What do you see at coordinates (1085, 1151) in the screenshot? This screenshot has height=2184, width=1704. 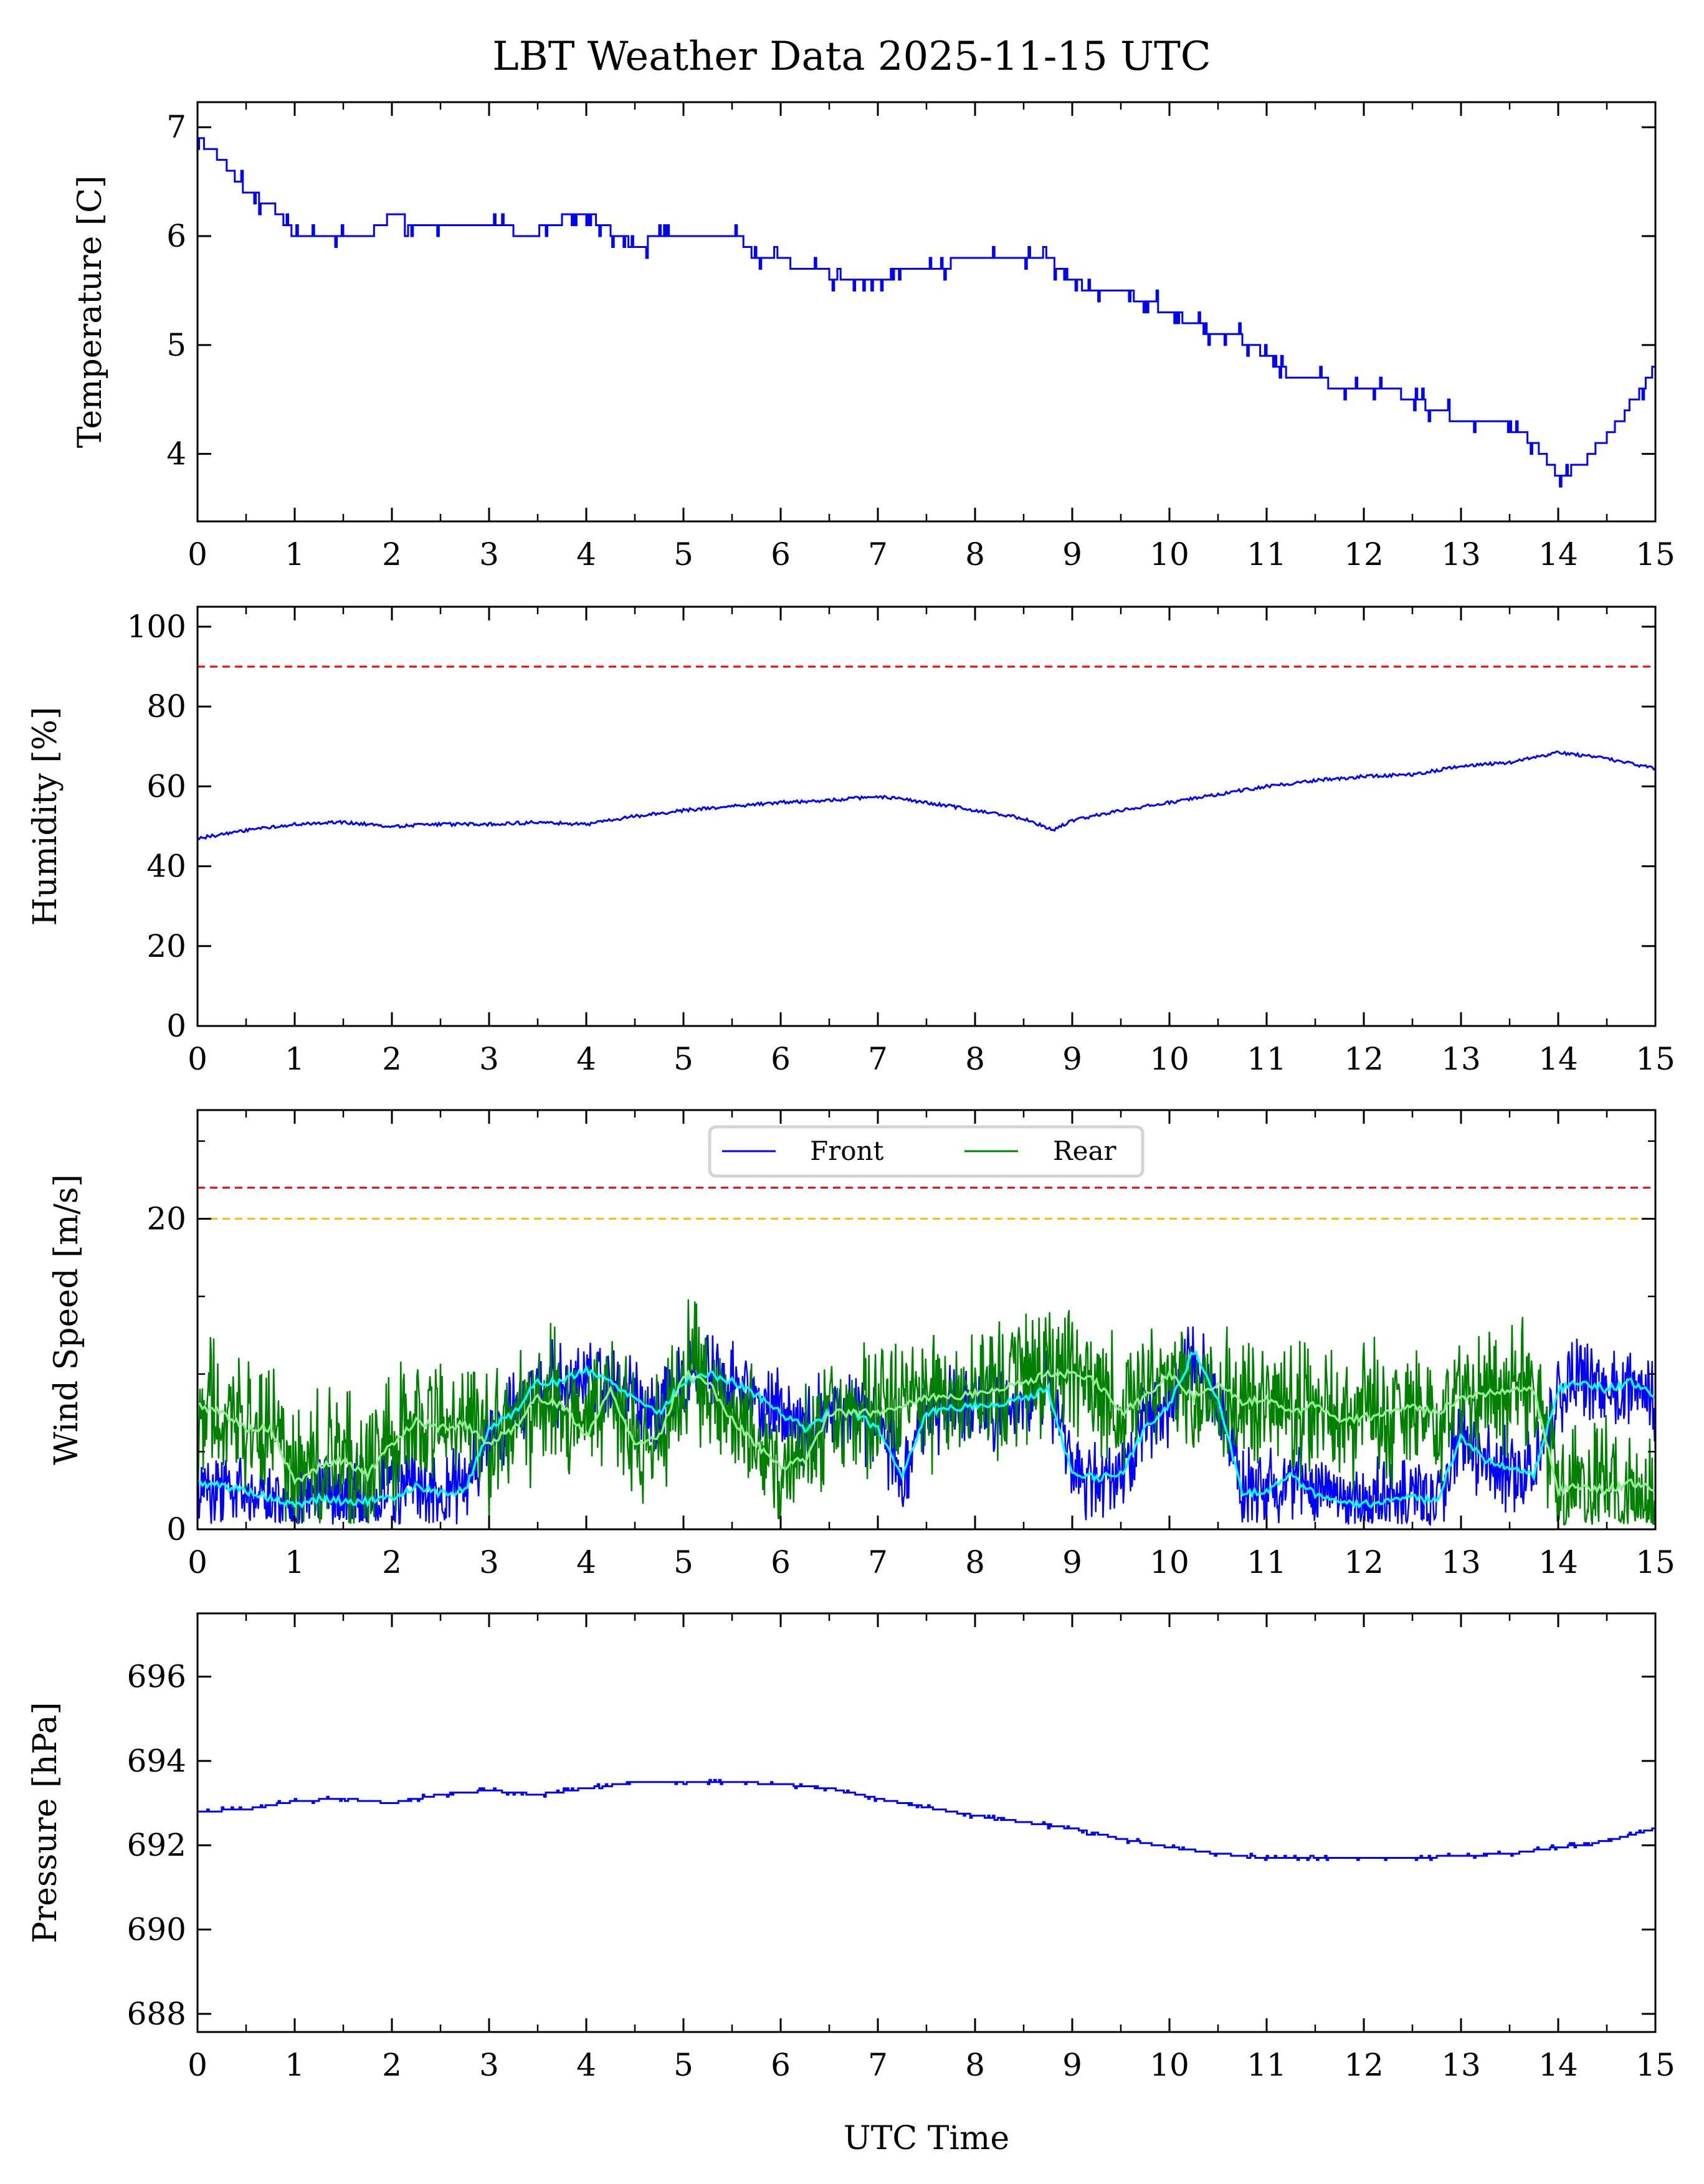 I see `legend-label-rear: Rear` at bounding box center [1085, 1151].